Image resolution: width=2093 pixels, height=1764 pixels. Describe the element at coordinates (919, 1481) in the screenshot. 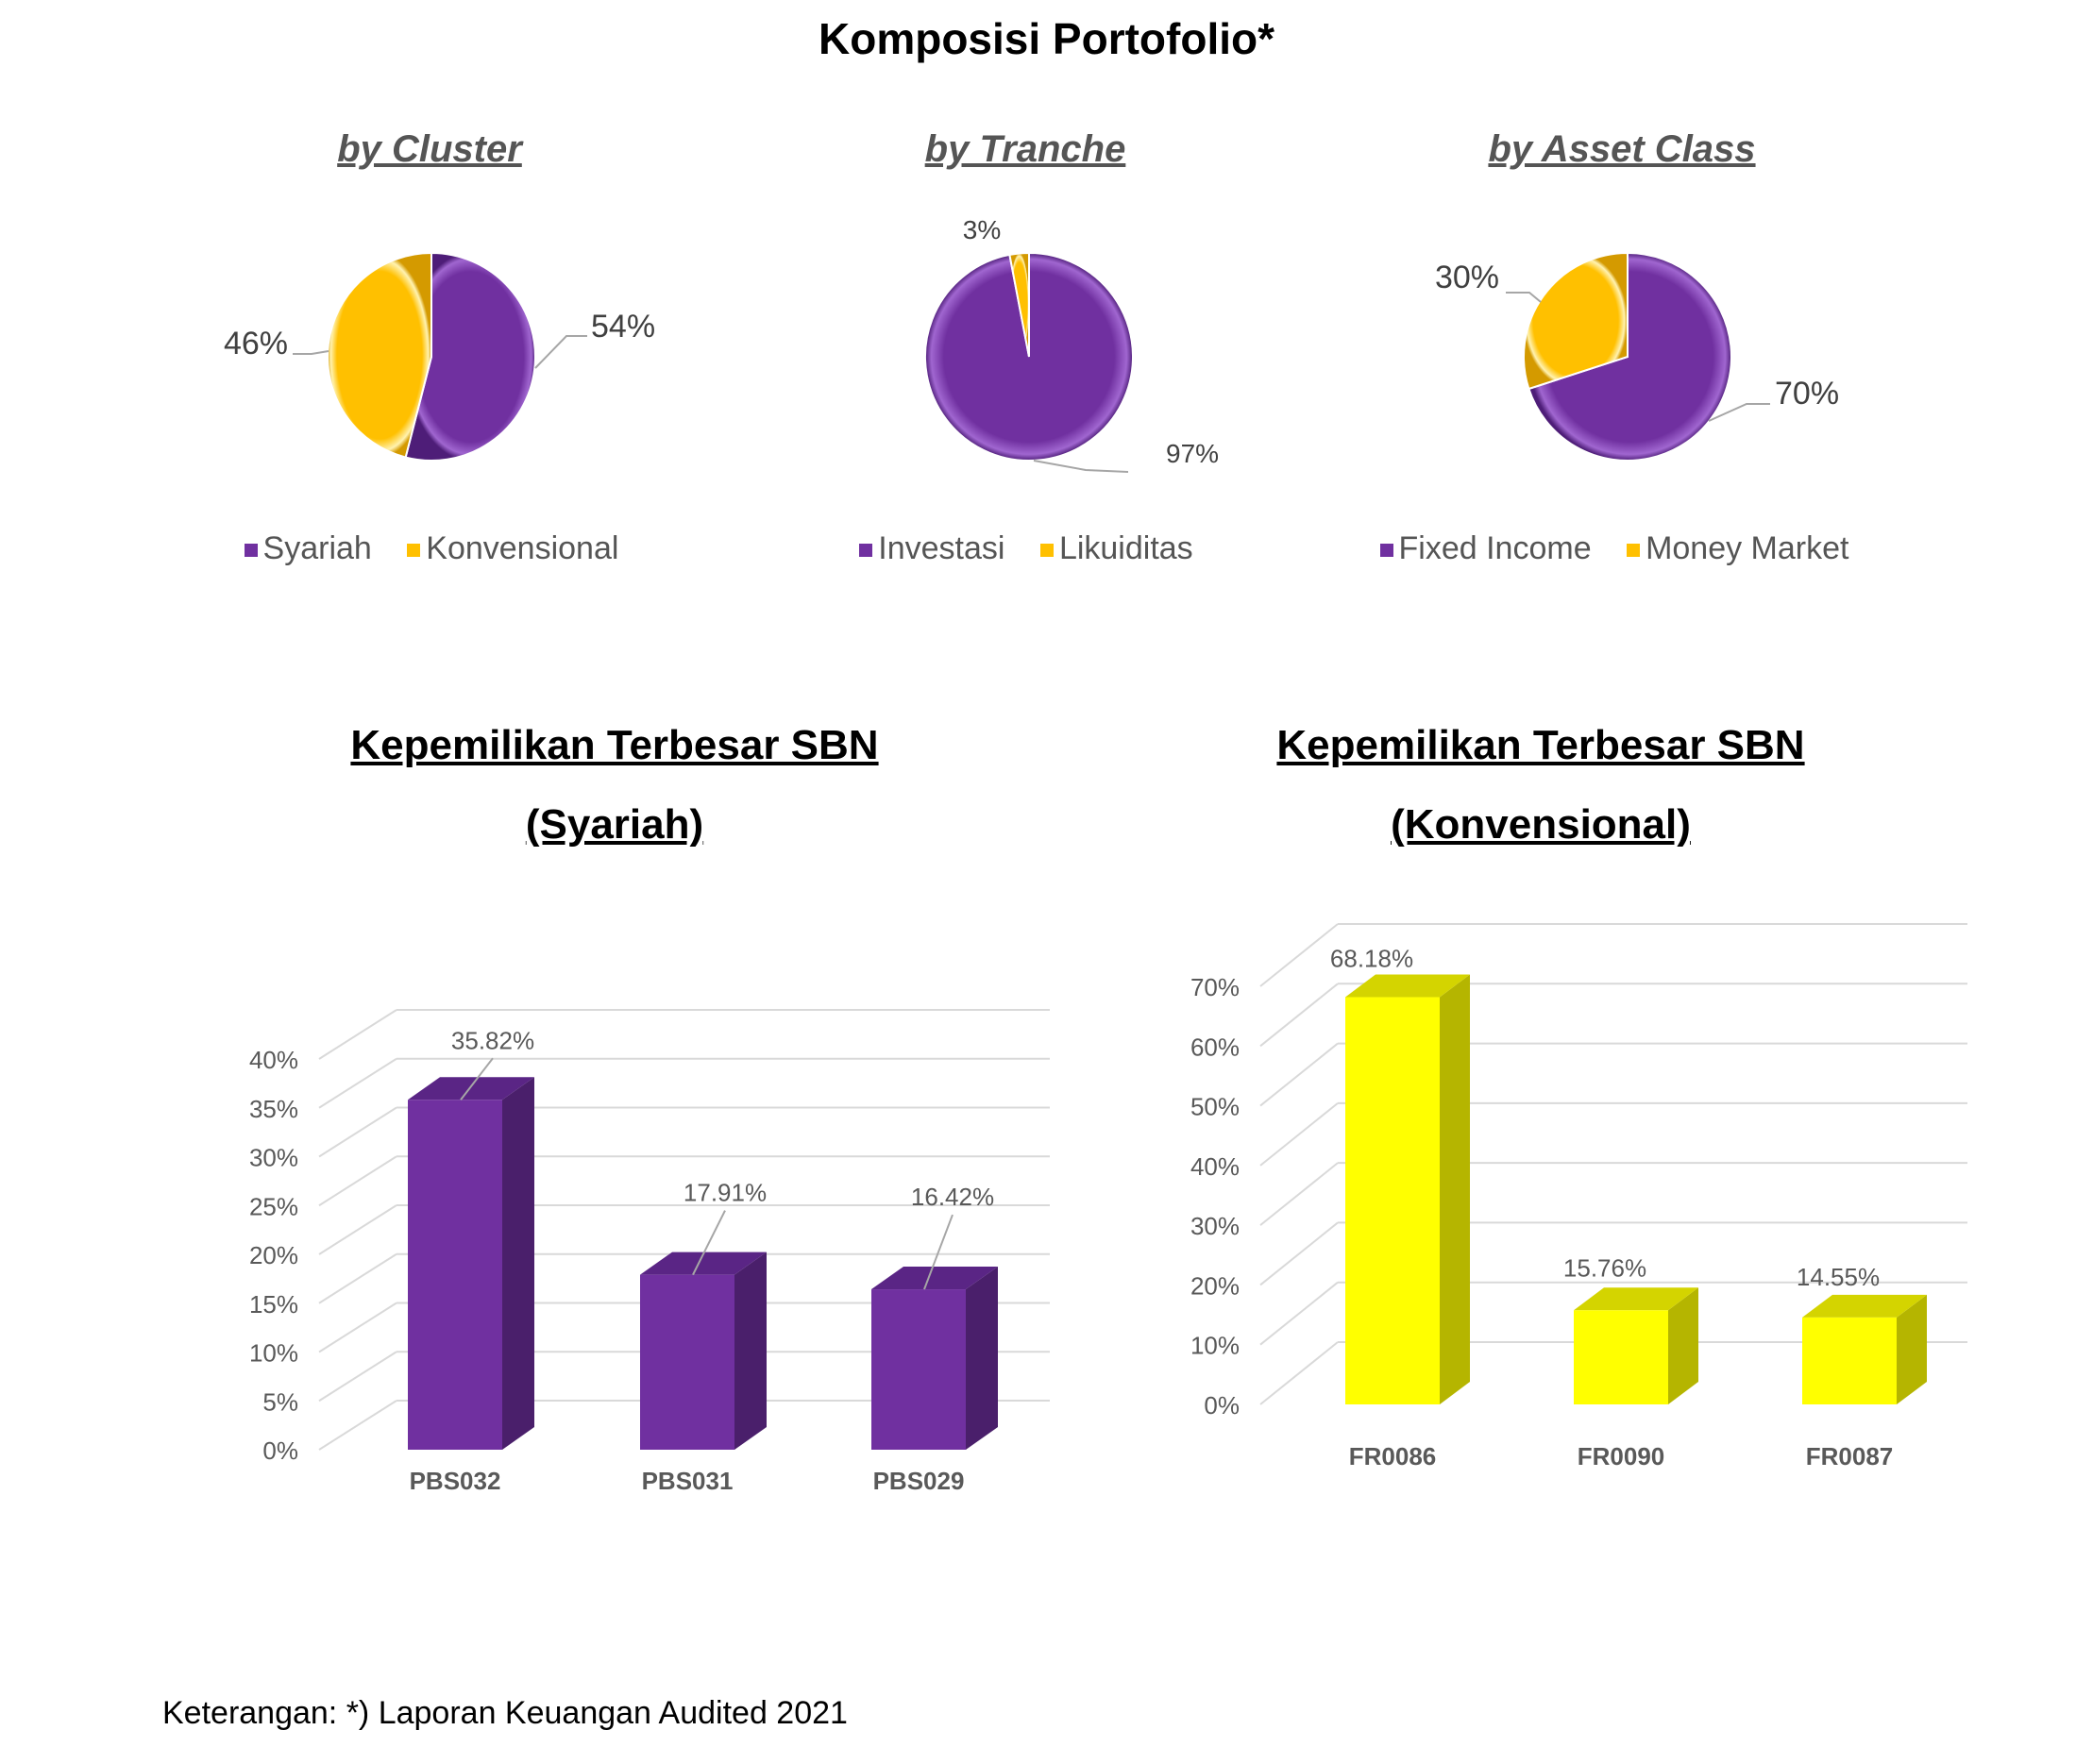

I see `x-tick-label: PBS029` at that location.